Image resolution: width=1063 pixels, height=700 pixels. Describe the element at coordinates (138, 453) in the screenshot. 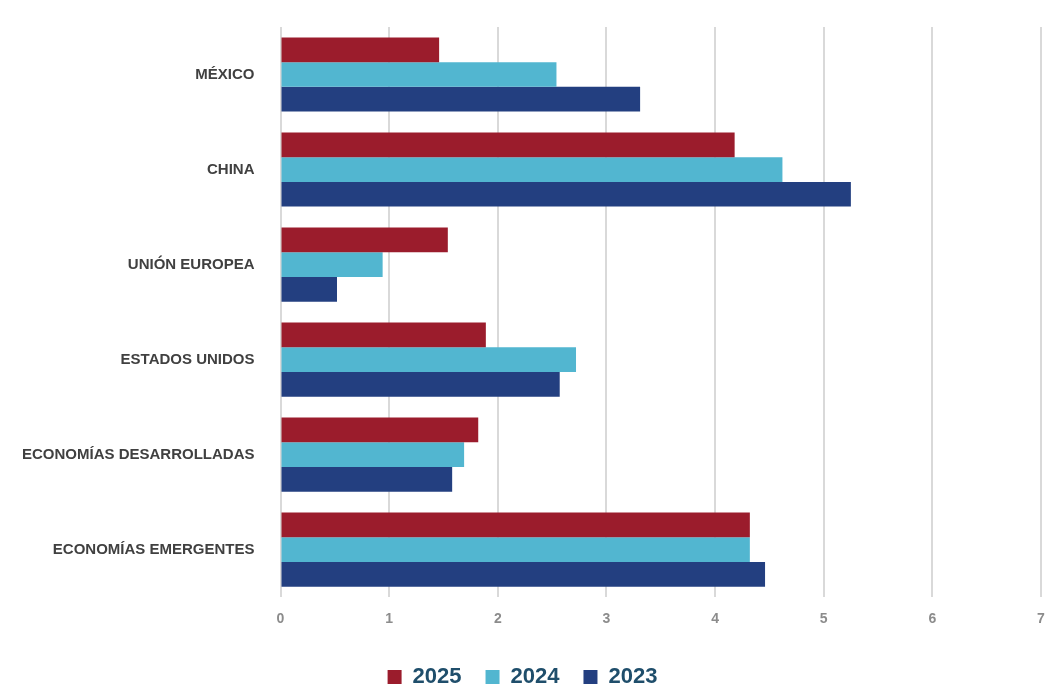

I see `y-tick-label: ECONOMÍAS DESARROLLADAS` at that location.